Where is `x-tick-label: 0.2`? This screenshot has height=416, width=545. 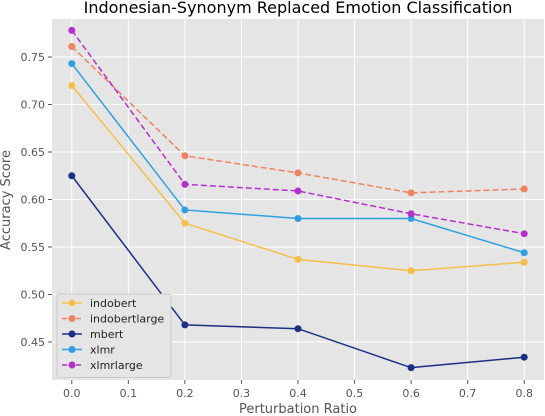 x-tick-label: 0.2 is located at coordinates (185, 393).